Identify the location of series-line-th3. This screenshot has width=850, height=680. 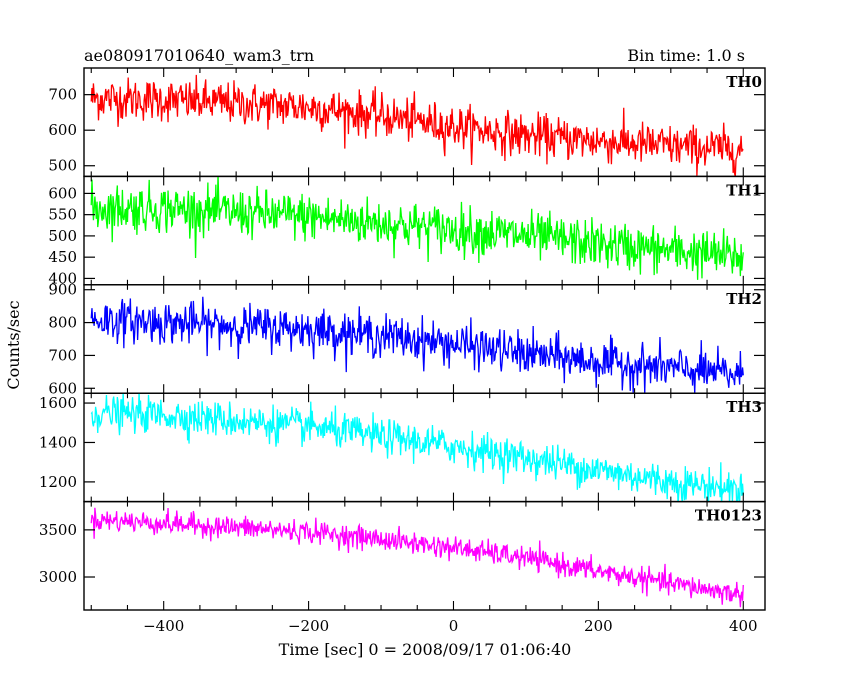
(417, 447).